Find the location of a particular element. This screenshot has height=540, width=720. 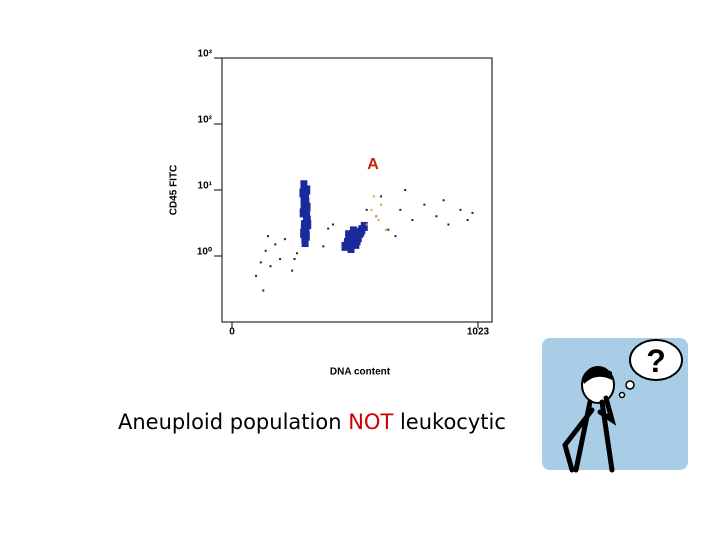

caption: Aneuploid population NOT leukocytic is located at coordinates (312, 422).